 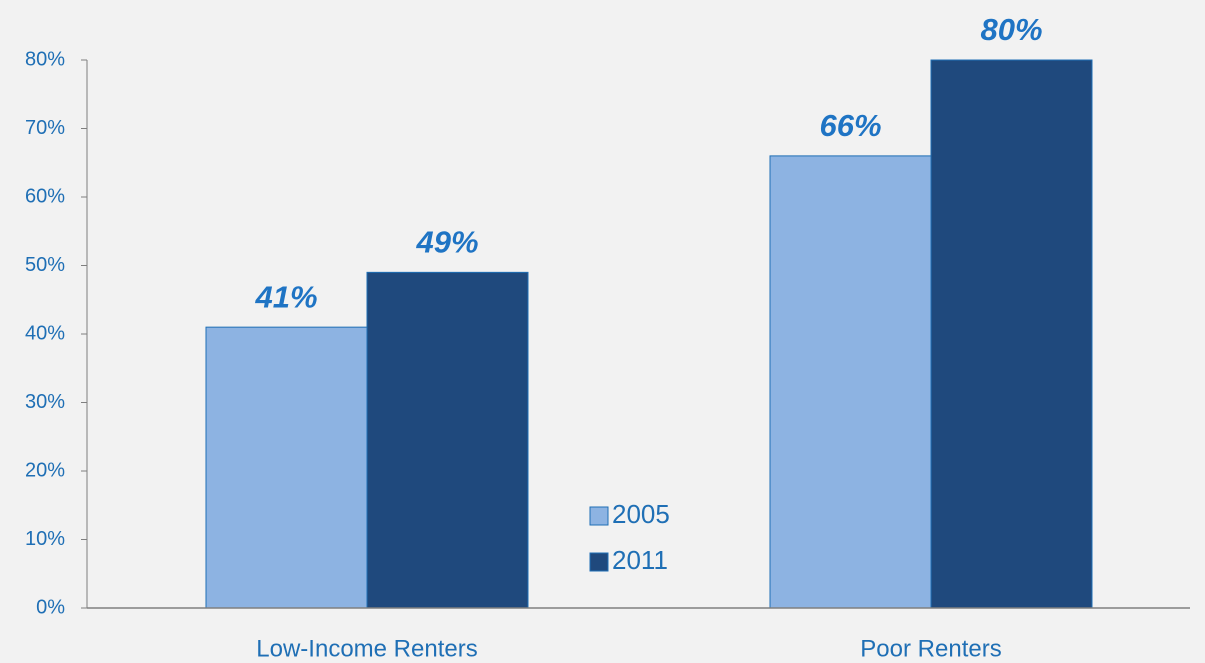 What do you see at coordinates (641, 514) in the screenshot?
I see `legend-label: 2005` at bounding box center [641, 514].